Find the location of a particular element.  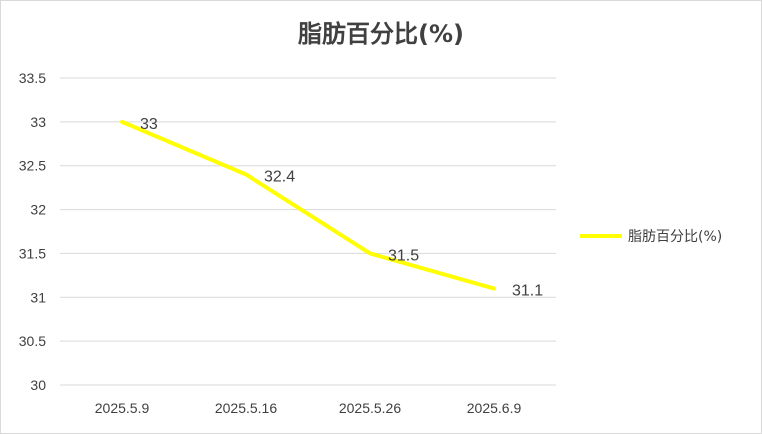

data-label: 31.5 is located at coordinates (403, 255).